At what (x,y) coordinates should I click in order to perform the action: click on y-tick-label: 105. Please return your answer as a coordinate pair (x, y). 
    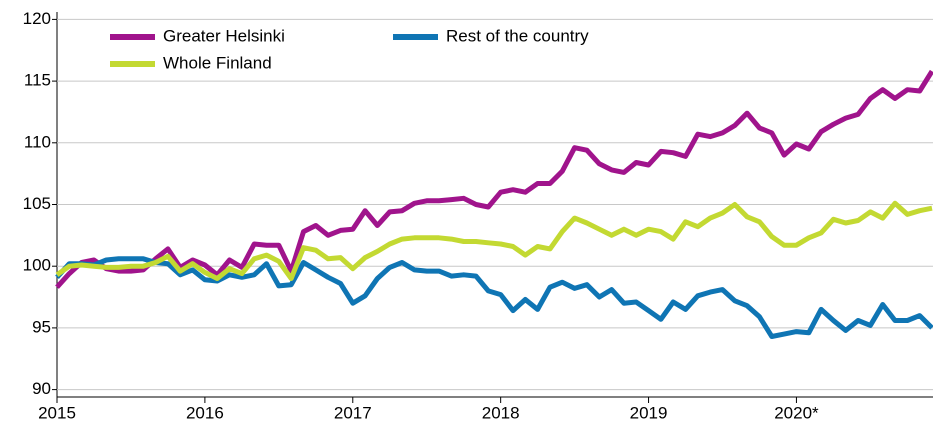
    Looking at the image, I should click on (37, 203).